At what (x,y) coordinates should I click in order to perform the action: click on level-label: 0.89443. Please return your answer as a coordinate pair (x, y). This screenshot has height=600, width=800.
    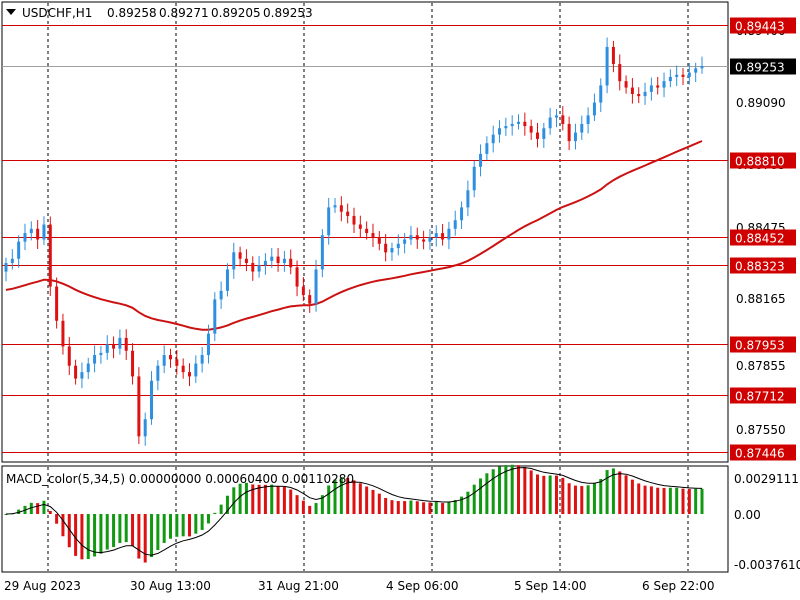
    Looking at the image, I should click on (760, 27).